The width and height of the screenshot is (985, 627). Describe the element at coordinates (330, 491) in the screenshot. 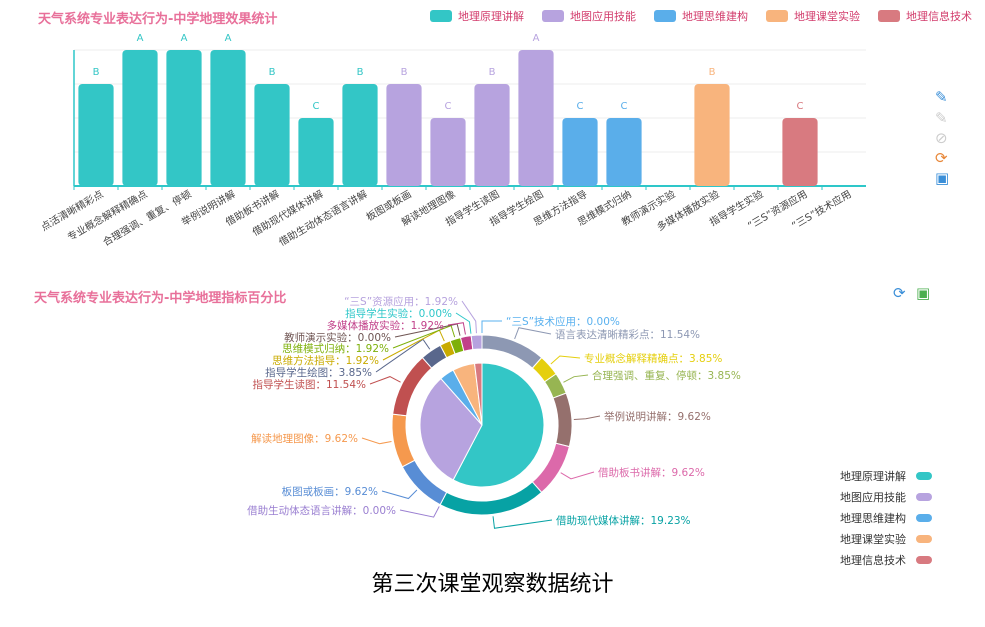

I see `pie-slice-label: 板图或板画：9.62%` at that location.